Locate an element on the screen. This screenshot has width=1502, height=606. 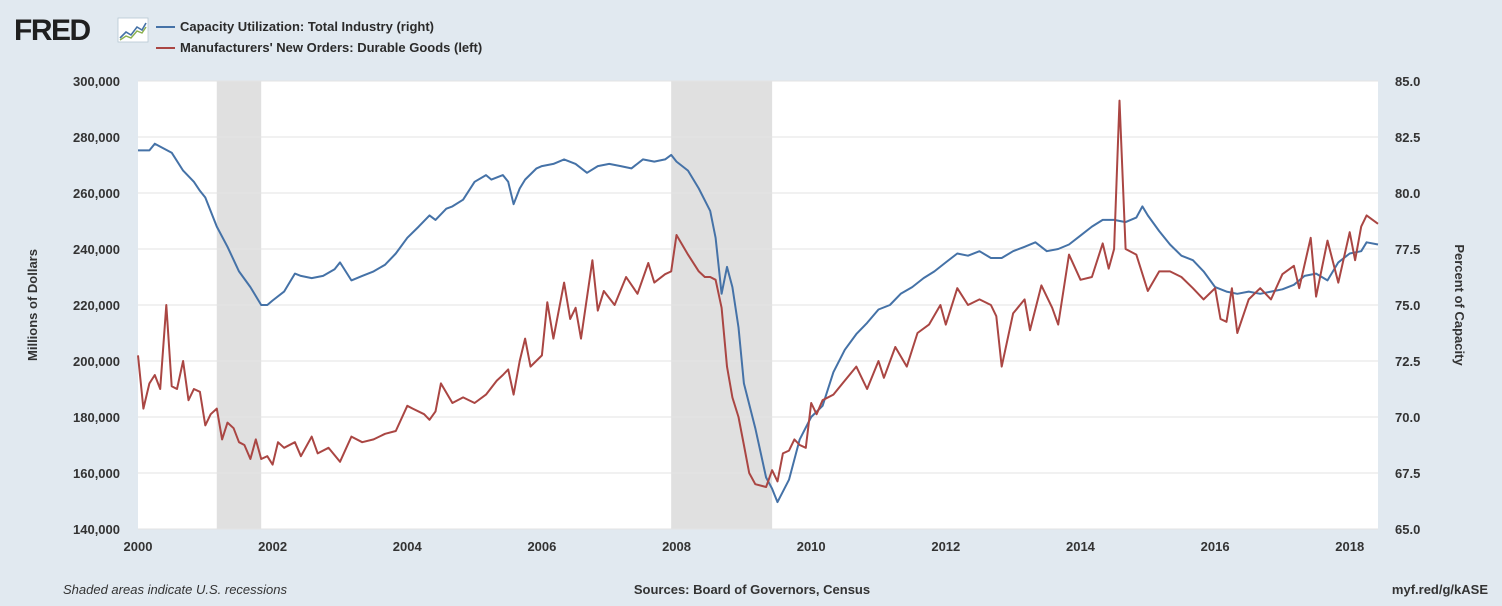
y-right-tick-label: 75.0 is located at coordinates (1407, 305).